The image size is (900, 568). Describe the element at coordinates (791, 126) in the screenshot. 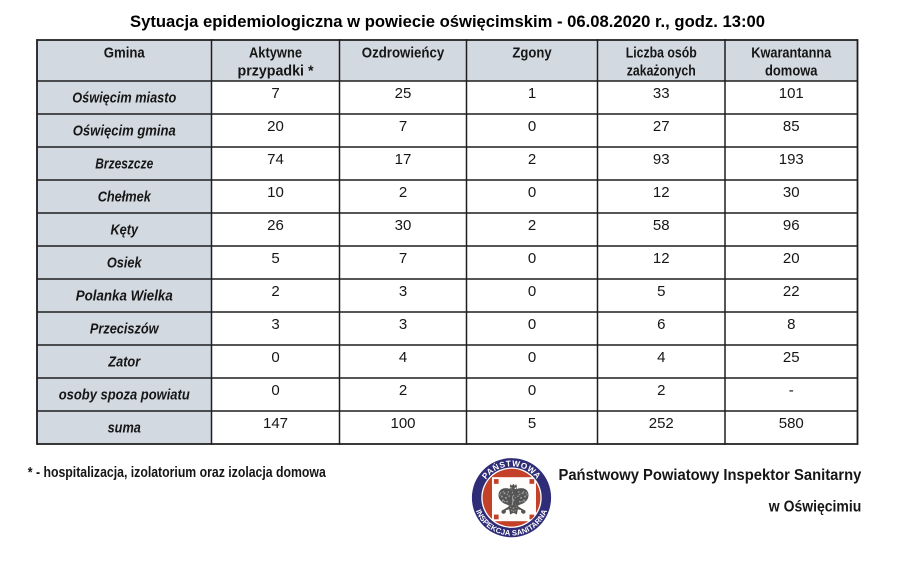

I see `svg-text: 85` at that location.